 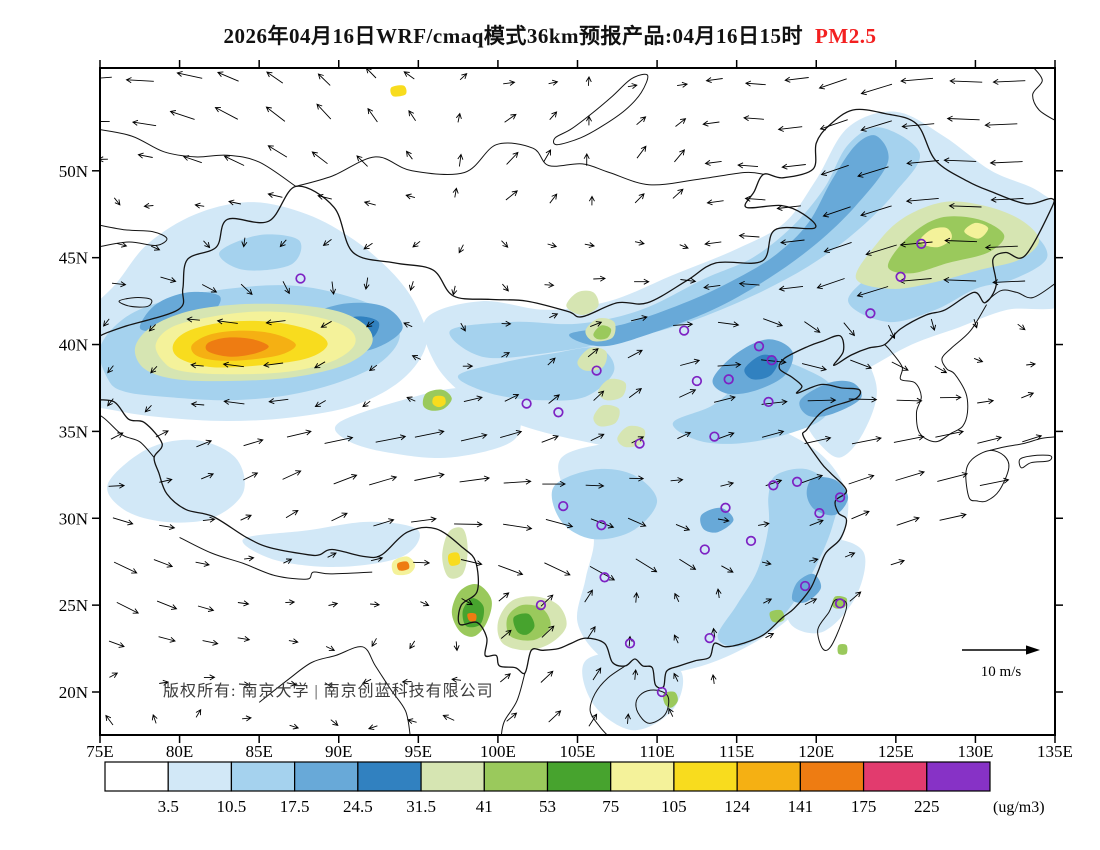 I want to click on colorbar-layer: 3.5 10.5 17.5 24.5 31.5 41 53 75 105 124 141 175 225, so click(x=547, y=788).